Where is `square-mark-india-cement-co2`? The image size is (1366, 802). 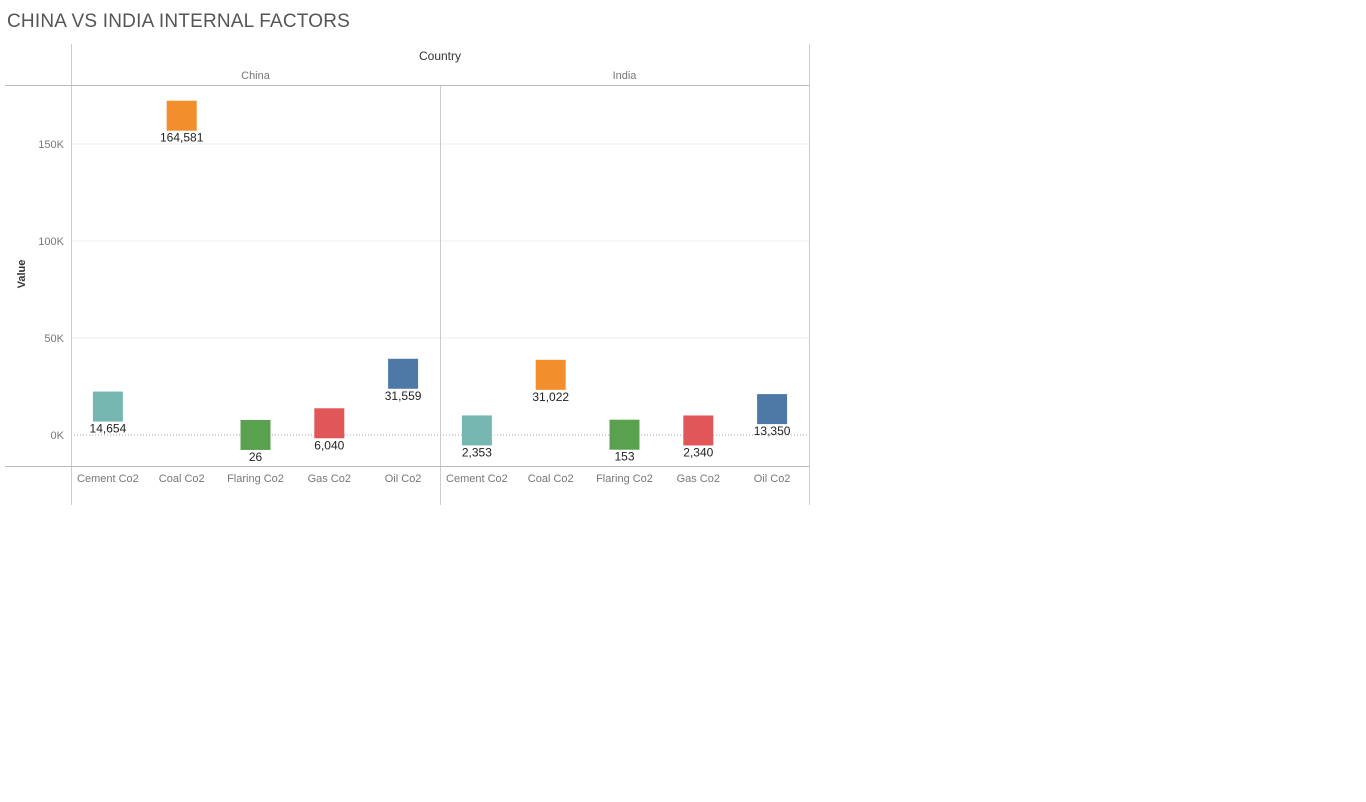
square-mark-india-cement-co2 is located at coordinates (476, 430).